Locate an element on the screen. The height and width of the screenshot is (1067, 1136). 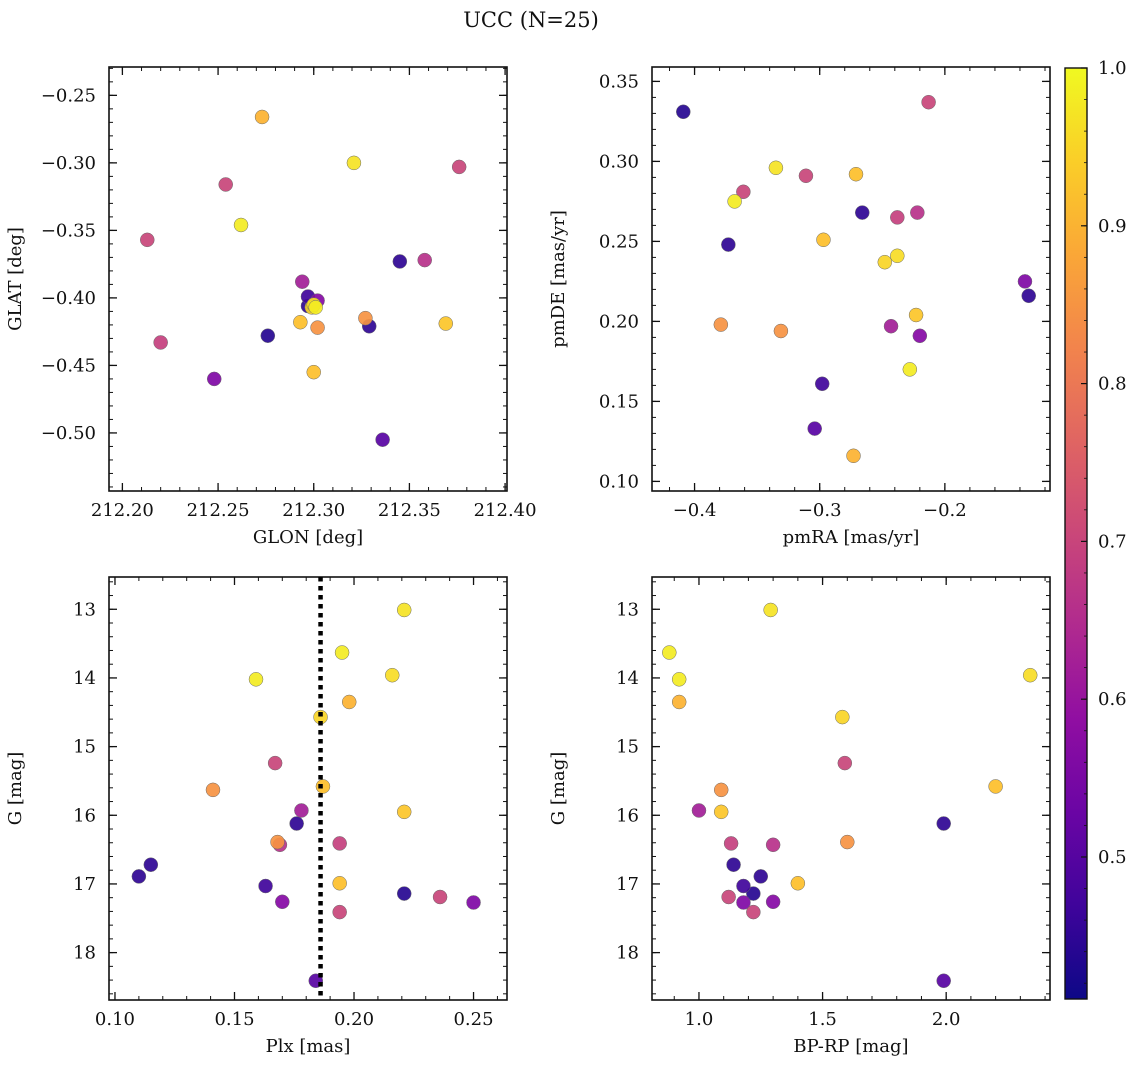
y-tick-label: 13 is located at coordinates (627, 609).